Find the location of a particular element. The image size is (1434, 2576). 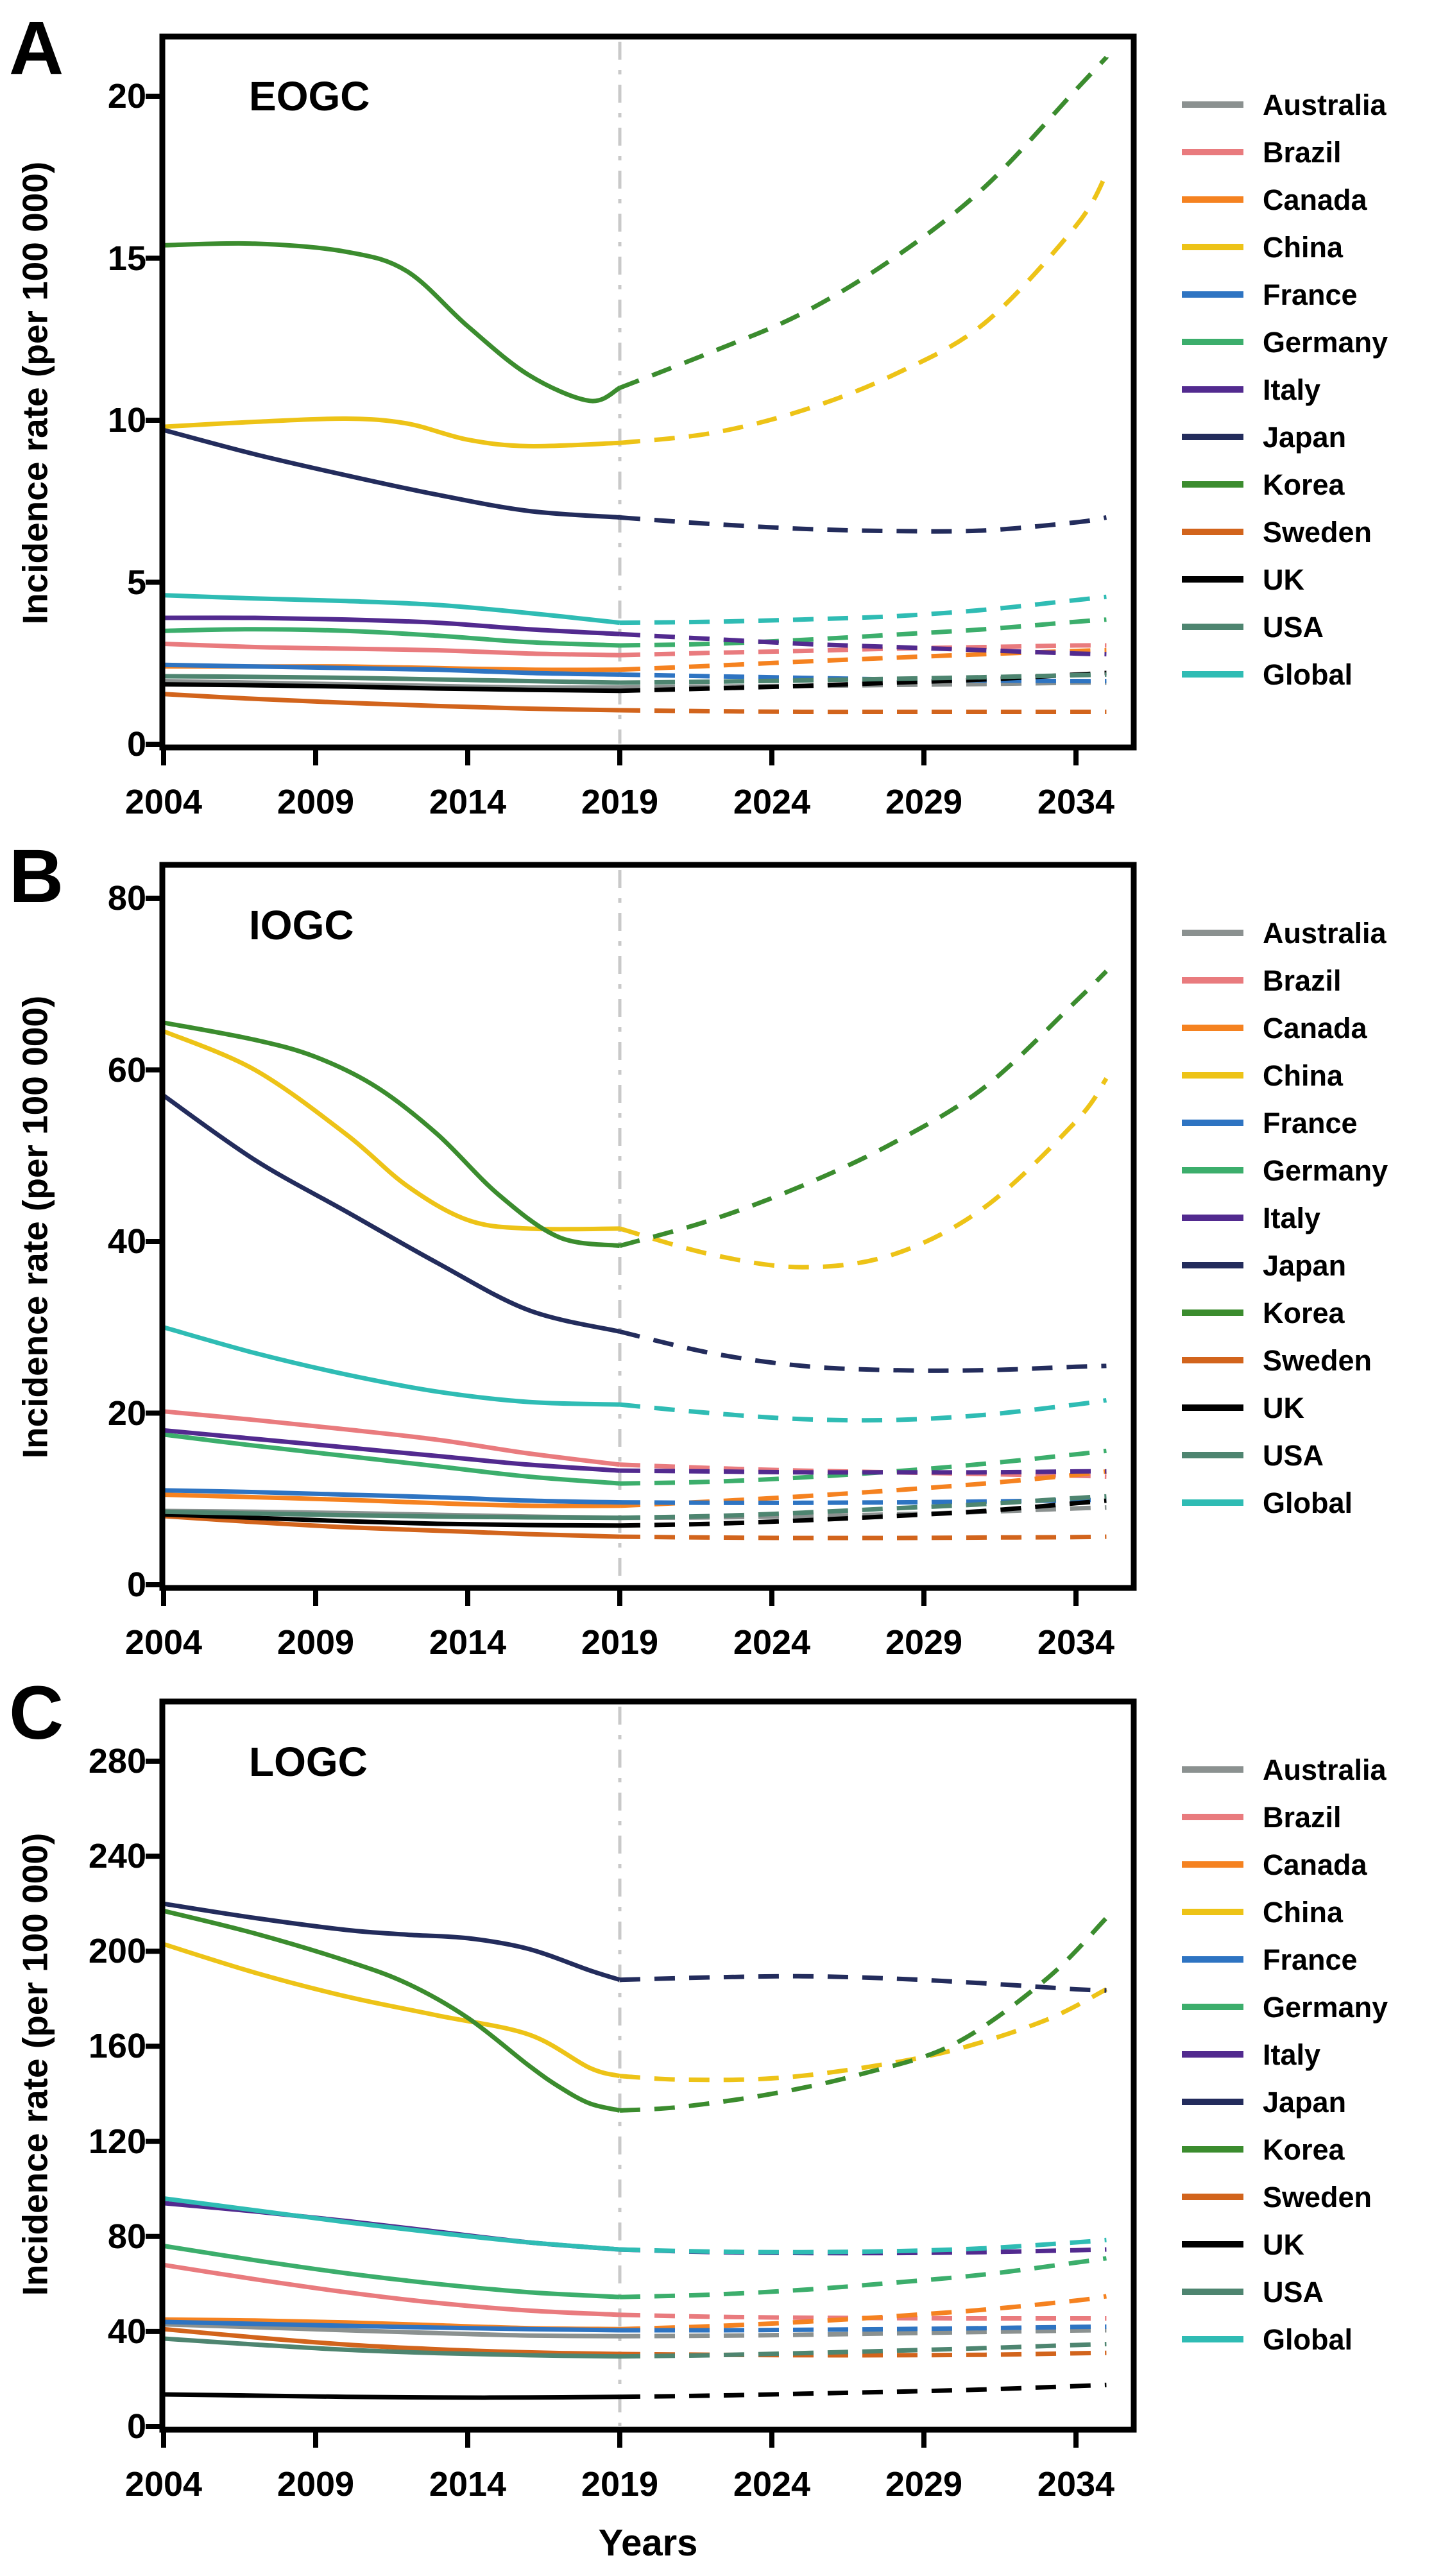

series-observed-korea-B is located at coordinates (392, 1134).